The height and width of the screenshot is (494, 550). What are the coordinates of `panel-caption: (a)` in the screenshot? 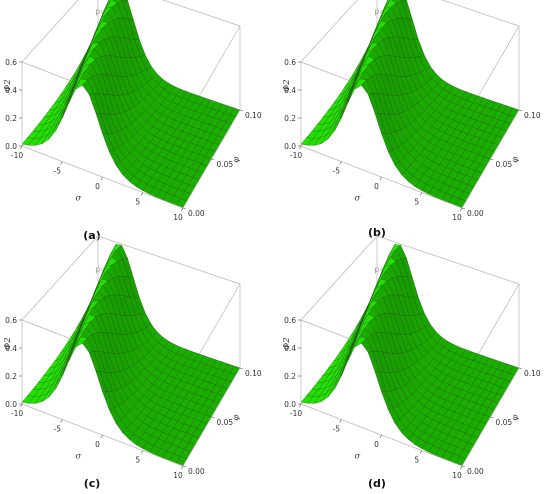 It's located at (91, 235).